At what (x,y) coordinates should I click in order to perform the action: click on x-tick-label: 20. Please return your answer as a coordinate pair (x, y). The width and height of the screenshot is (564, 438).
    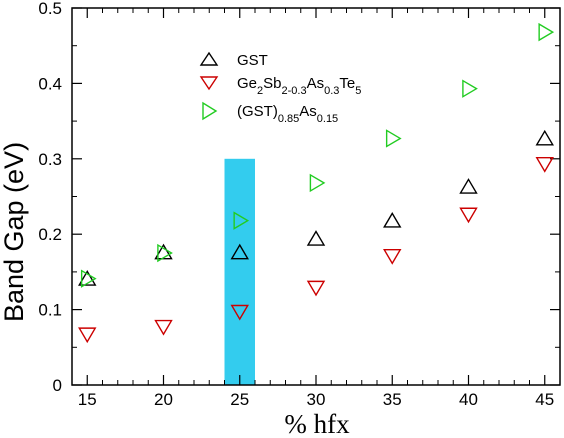
    Looking at the image, I should click on (163, 399).